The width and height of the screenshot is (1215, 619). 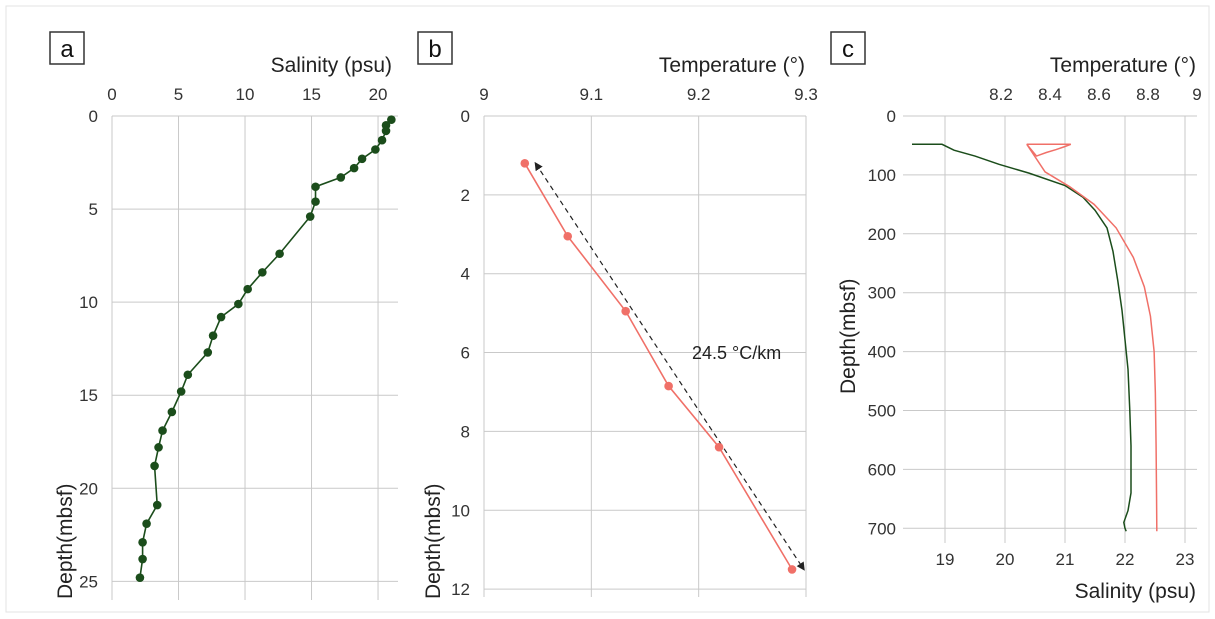 What do you see at coordinates (732, 65) in the screenshot?
I see `panel-b-xlabel: Temperature (°)` at bounding box center [732, 65].